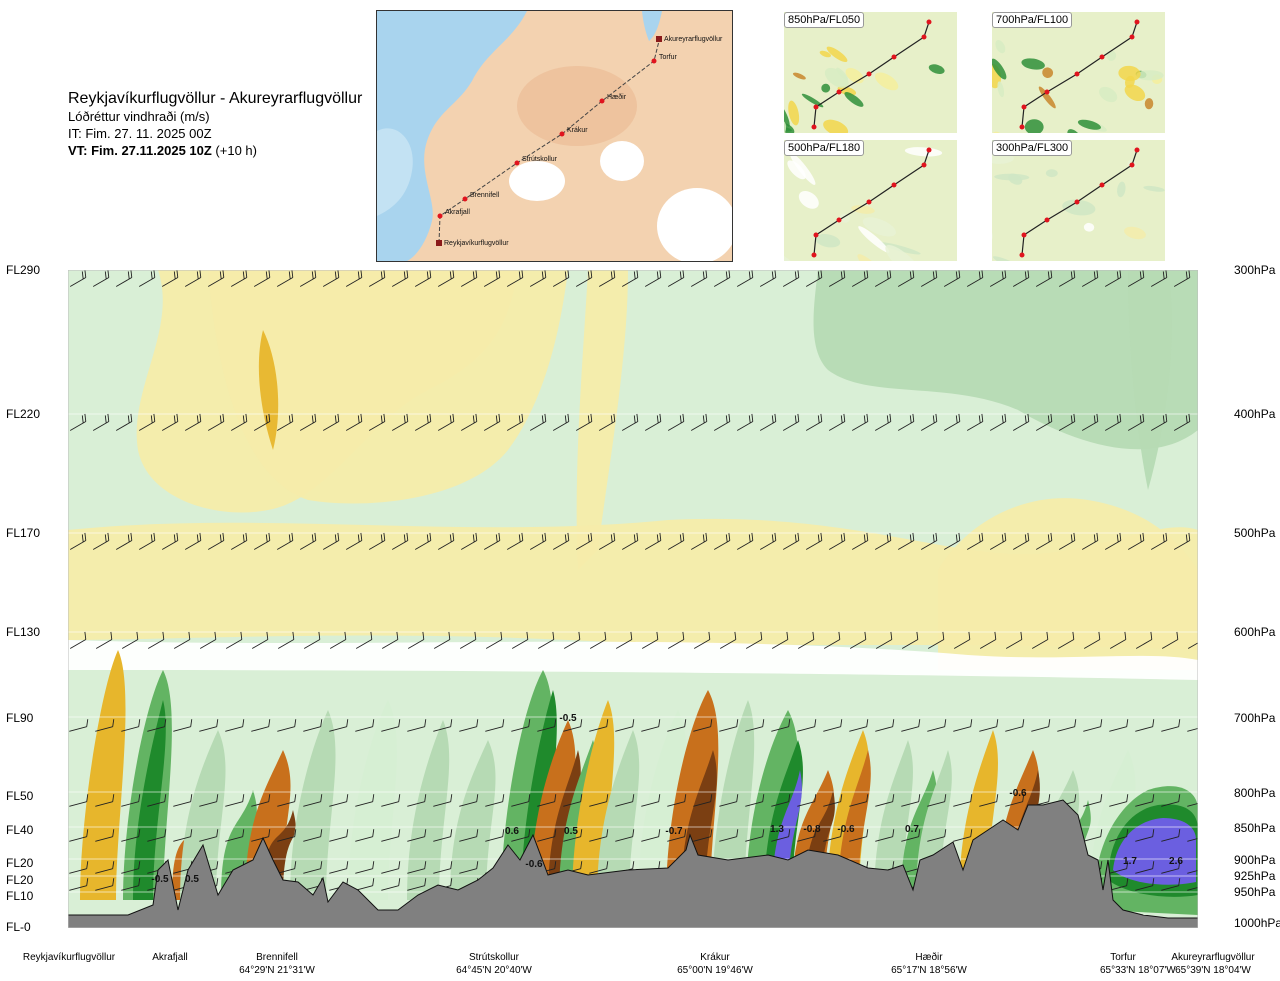 This screenshot has width=1280, height=981. Describe the element at coordinates (1005, 360) in the screenshot. I see `field-band` at that location.